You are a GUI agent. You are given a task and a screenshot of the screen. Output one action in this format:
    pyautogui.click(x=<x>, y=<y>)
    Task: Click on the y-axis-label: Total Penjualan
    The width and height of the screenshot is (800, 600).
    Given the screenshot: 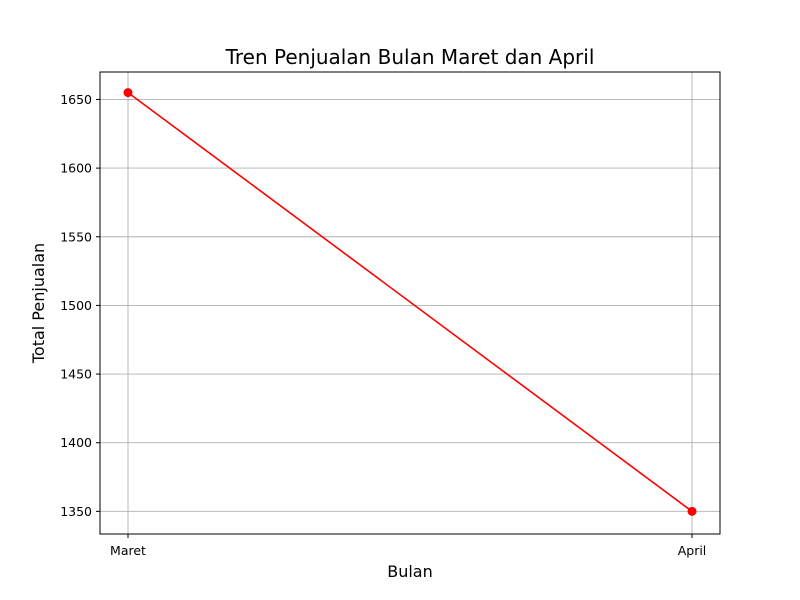 What is the action you would take?
    pyautogui.click(x=38, y=303)
    